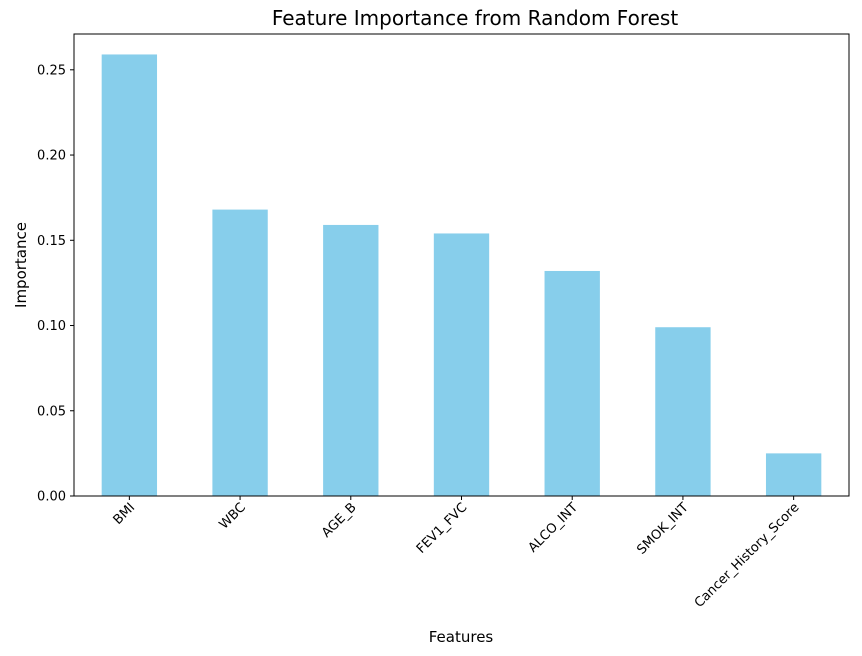 This screenshot has width=862, height=656. What do you see at coordinates (51, 326) in the screenshot?
I see `y-tick-label: 0.10` at bounding box center [51, 326].